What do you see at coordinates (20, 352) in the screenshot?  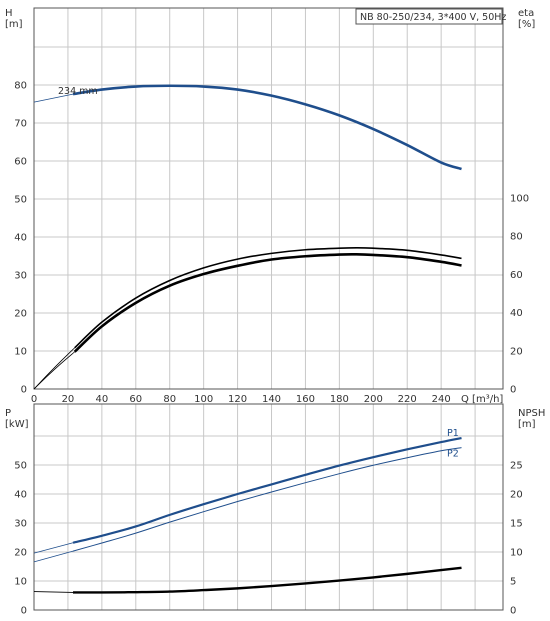 I see `top-left-tick-label: 10` at bounding box center [20, 352].